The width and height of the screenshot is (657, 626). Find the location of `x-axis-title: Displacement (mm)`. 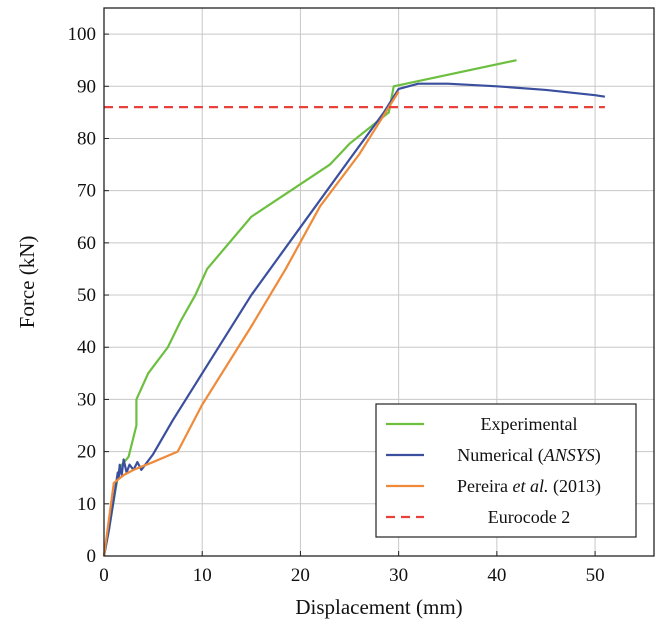

x-axis-title: Displacement (mm) is located at coordinates (378, 607).